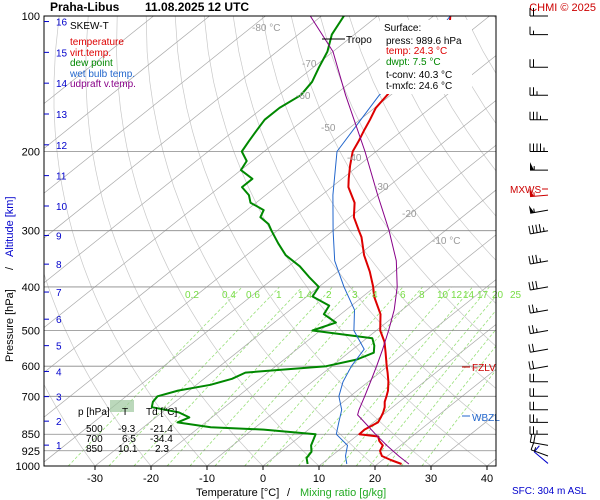 The width and height of the screenshot is (600, 500). Describe the element at coordinates (62, 84) in the screenshot. I see `altitude-tick-label: 14` at that location.